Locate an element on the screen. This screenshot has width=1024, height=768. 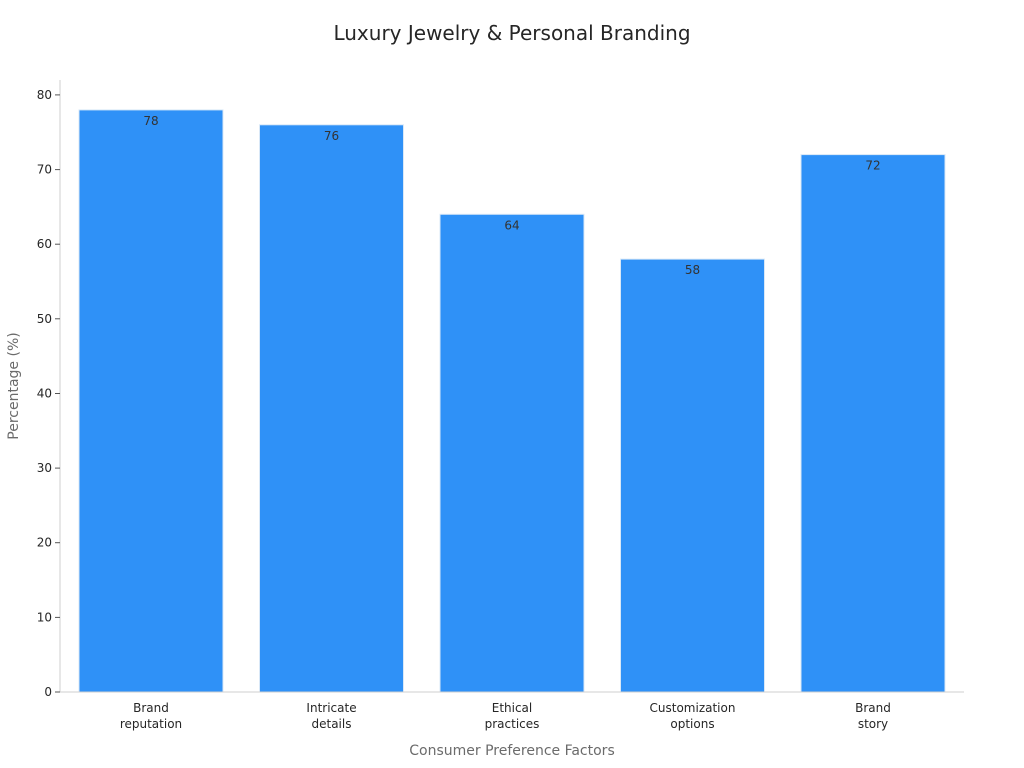
bar-value-label: 72 is located at coordinates (872, 166).